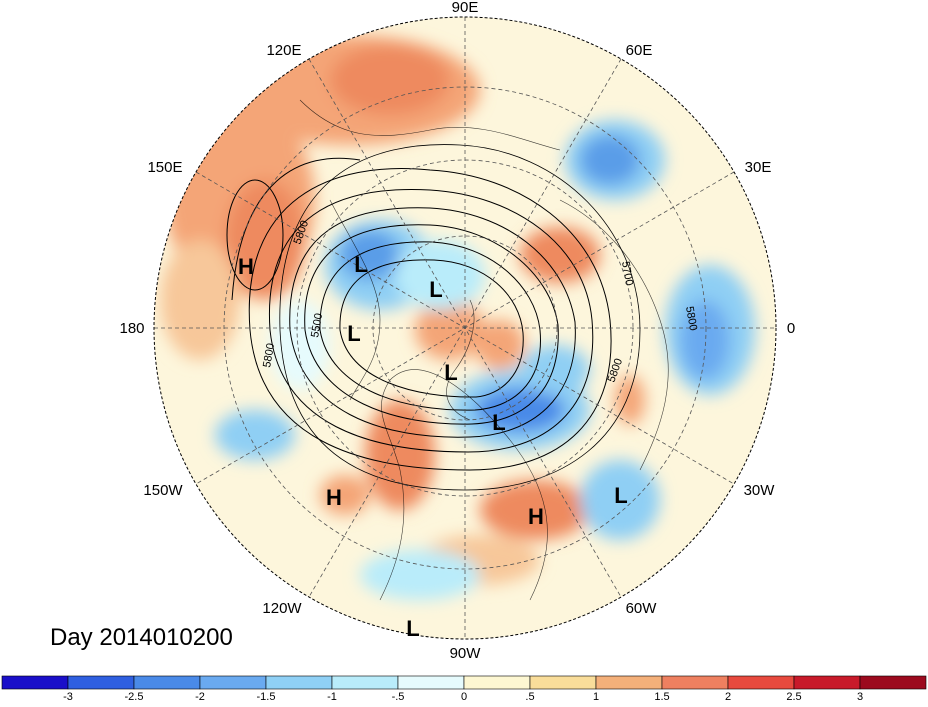  I want to click on colorbar-tick-label: .5, so click(529, 696).